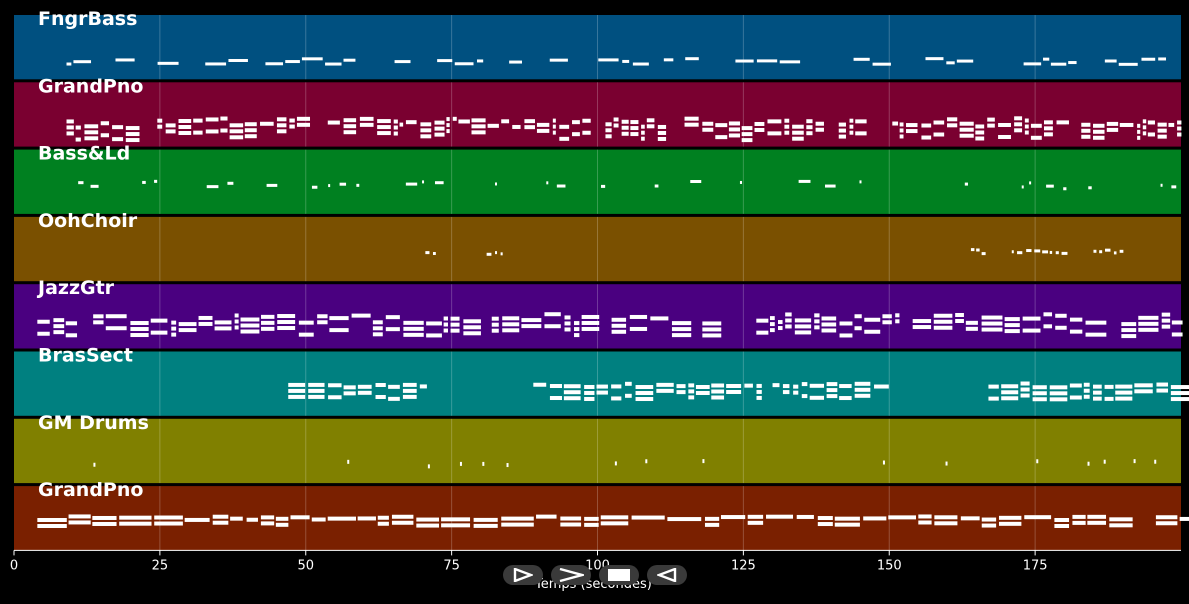  Describe the element at coordinates (667, 575) in the screenshot. I see `rewind-button` at that location.